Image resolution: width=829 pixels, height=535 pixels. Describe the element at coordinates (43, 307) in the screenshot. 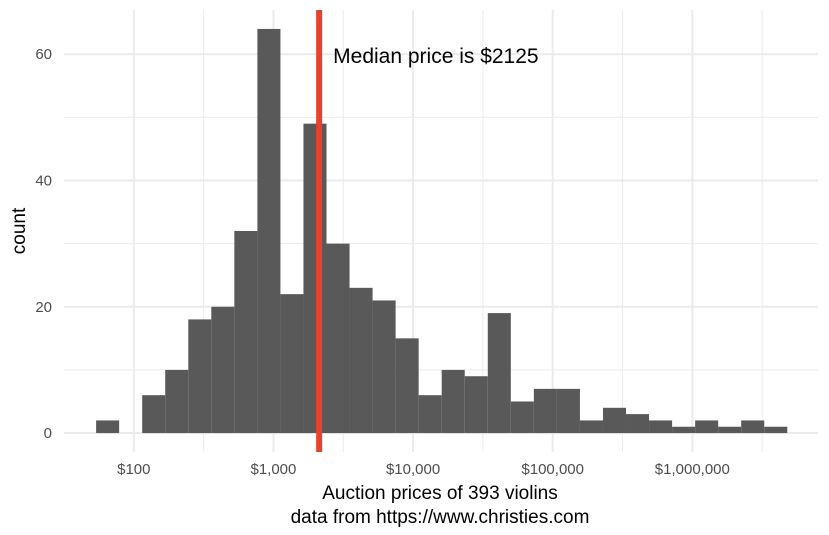

I see `y-tick-label: 20` at that location.